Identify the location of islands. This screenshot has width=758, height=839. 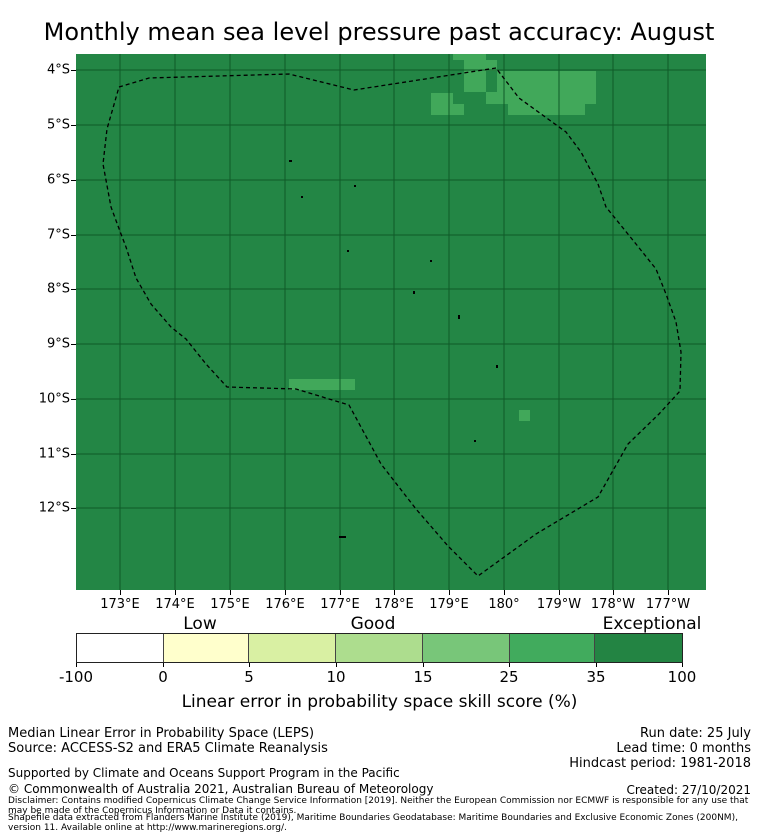
(393, 349).